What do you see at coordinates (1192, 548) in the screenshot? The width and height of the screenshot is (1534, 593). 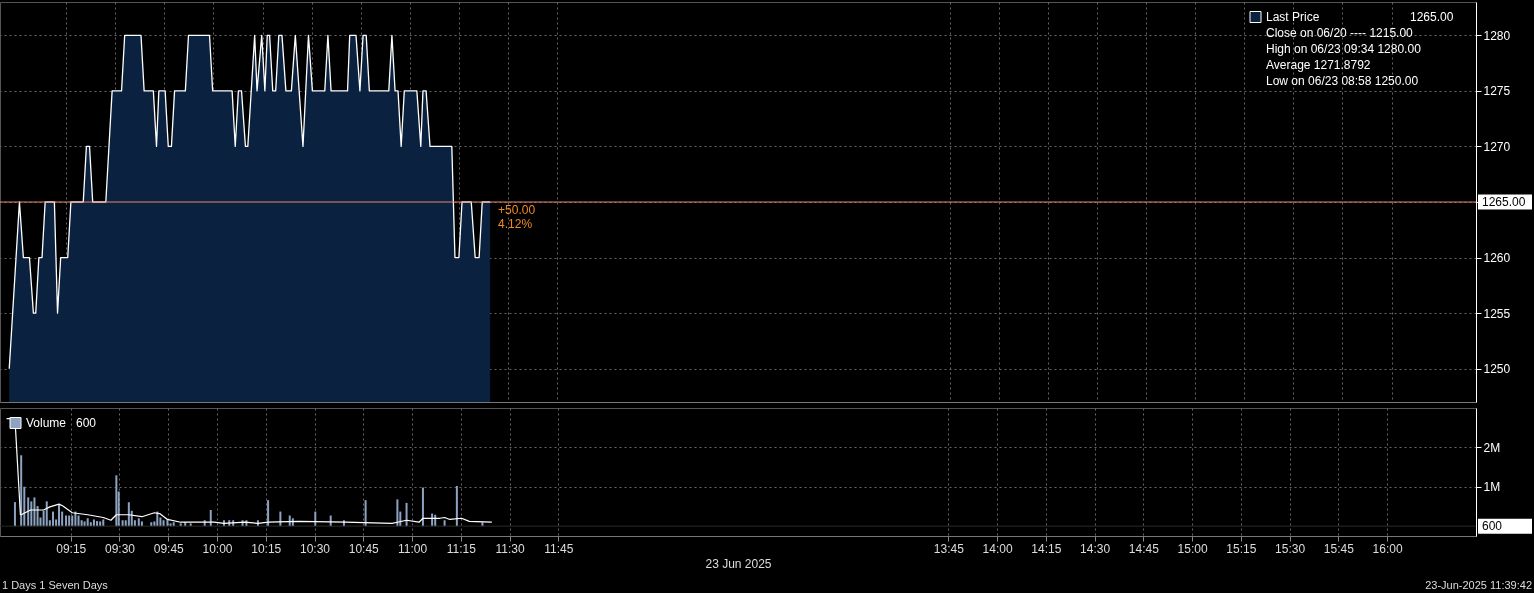 I see `x-tick-label: 15:00` at bounding box center [1192, 548].